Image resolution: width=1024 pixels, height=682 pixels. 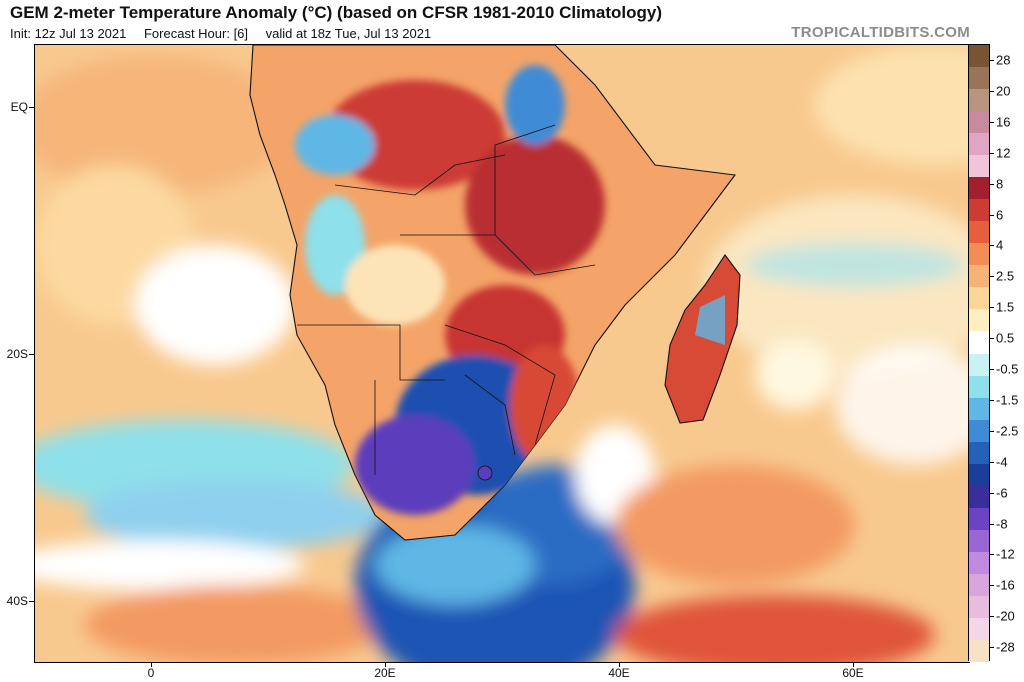 What do you see at coordinates (1002, 523) in the screenshot?
I see `colorbar-label: -8` at bounding box center [1002, 523].